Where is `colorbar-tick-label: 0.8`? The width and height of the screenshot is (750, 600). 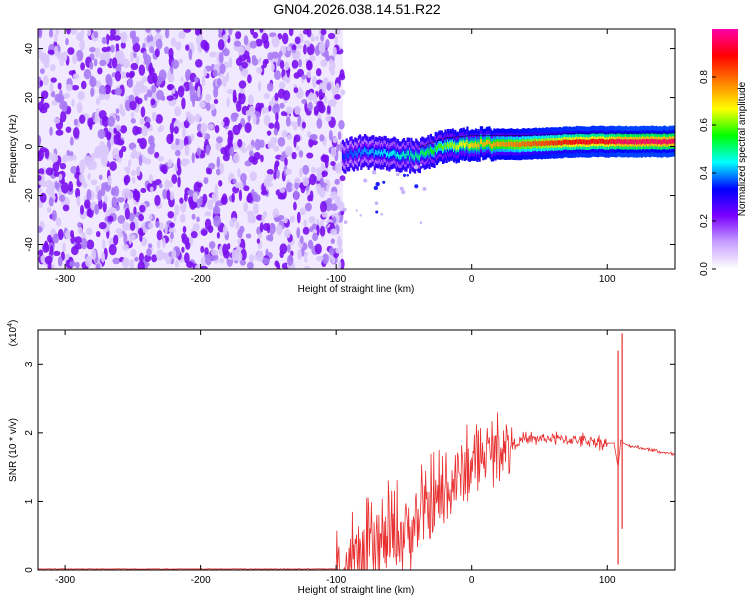
colorbar-tick-label: 0.8 is located at coordinates (704, 77).